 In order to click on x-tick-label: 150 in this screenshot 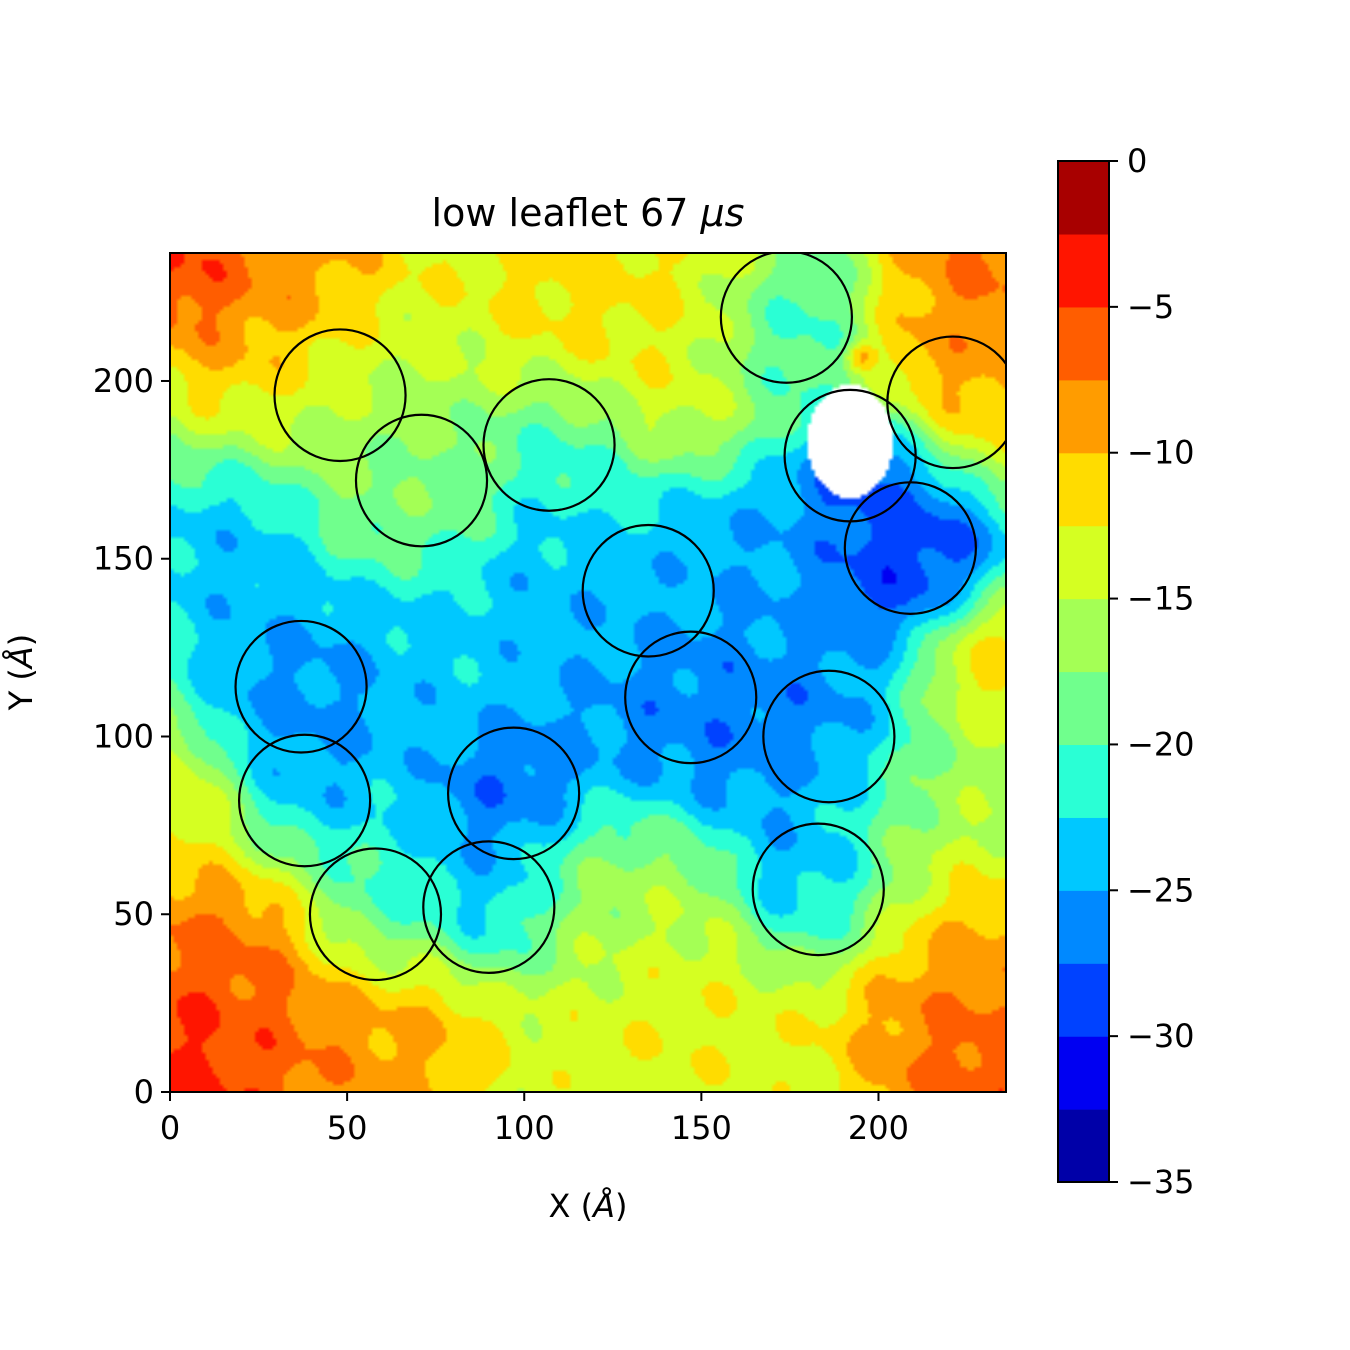, I will do `click(701, 1128)`.